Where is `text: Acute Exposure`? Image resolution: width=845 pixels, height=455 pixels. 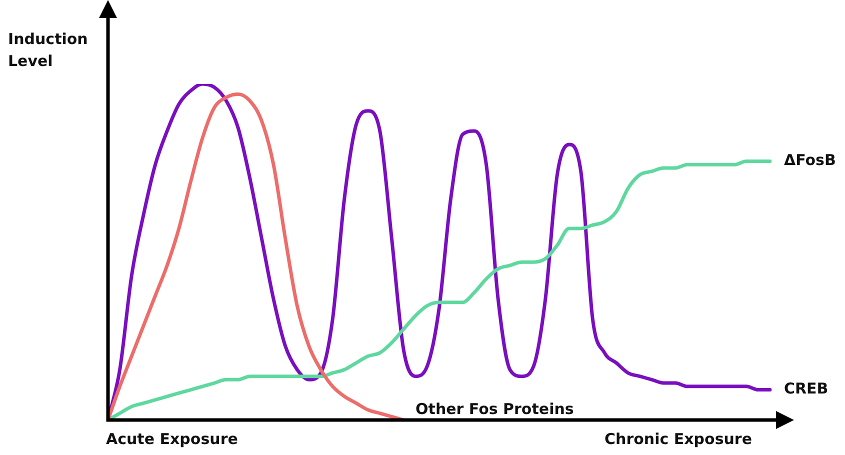
text: Acute Exposure is located at coordinates (172, 439).